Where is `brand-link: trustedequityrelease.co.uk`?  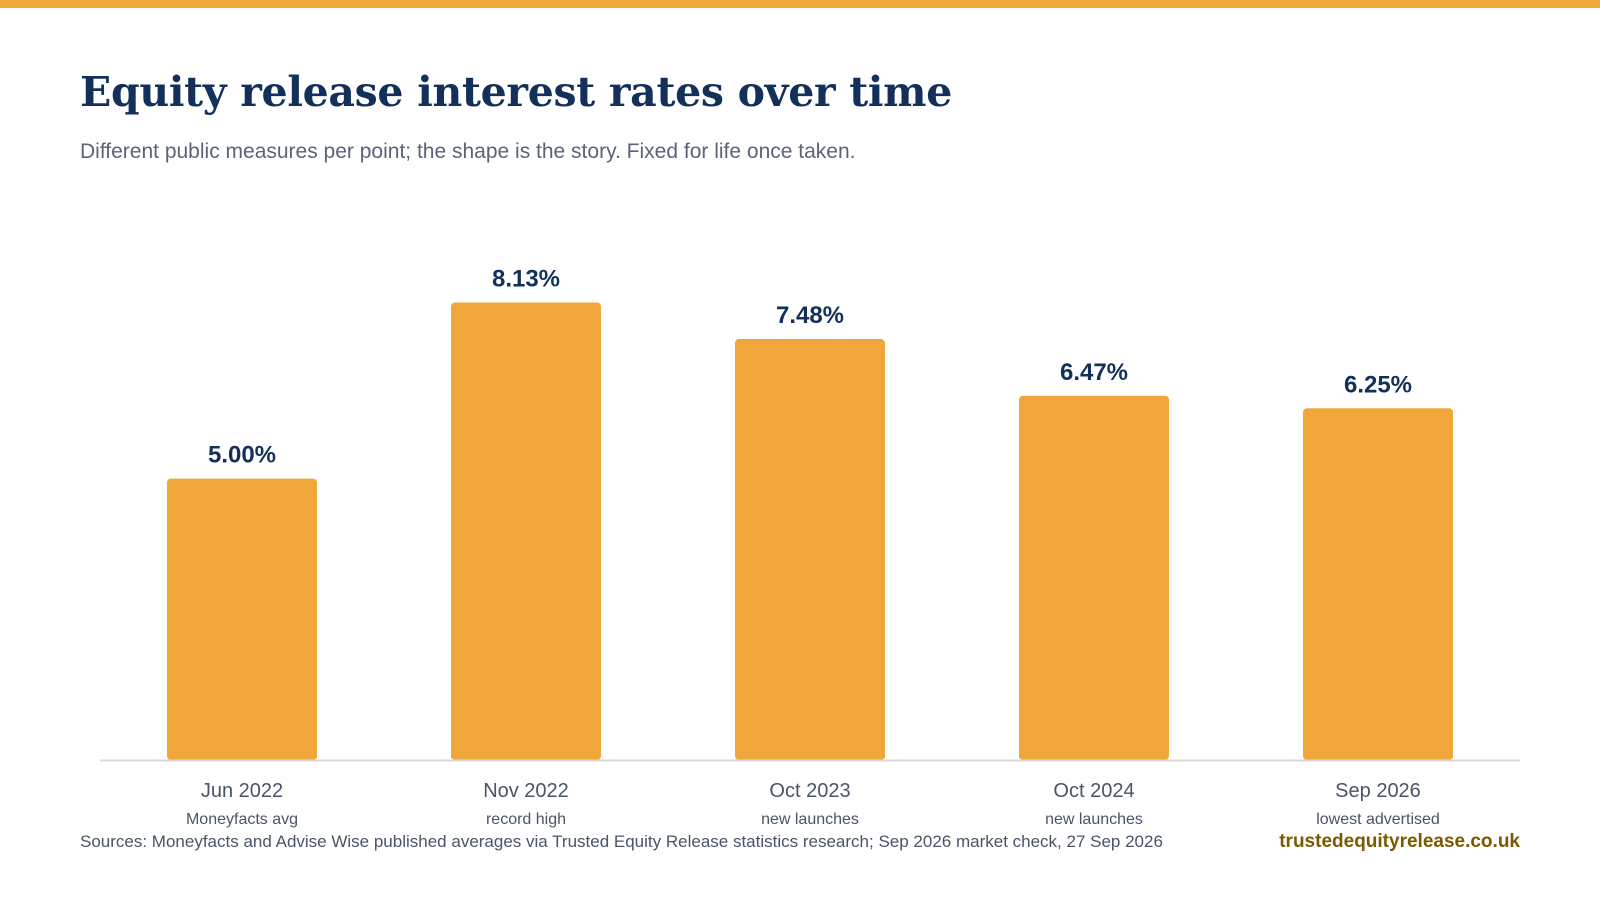 brand-link: trustedequityrelease.co.uk is located at coordinates (1399, 841).